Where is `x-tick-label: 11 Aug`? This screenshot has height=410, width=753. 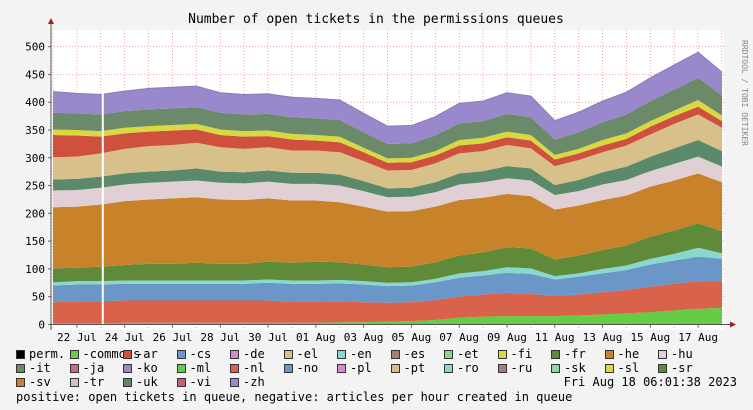 x-tick-label: 11 Aug is located at coordinates (555, 337).